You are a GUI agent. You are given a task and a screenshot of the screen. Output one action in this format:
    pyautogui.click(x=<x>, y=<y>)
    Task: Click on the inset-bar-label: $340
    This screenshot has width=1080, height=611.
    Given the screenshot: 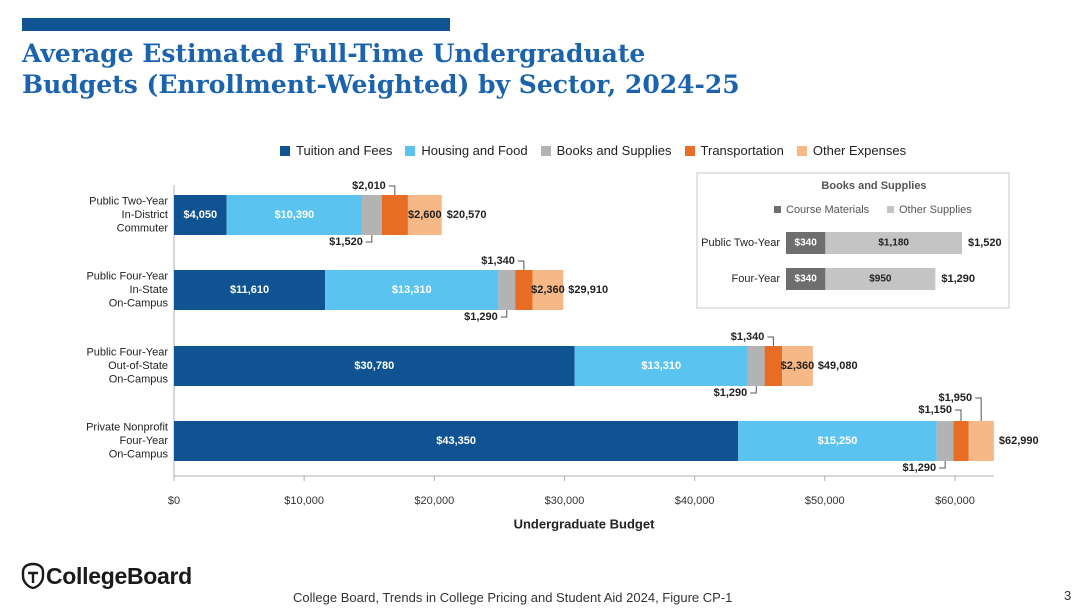 What is the action you would take?
    pyautogui.click(x=806, y=279)
    